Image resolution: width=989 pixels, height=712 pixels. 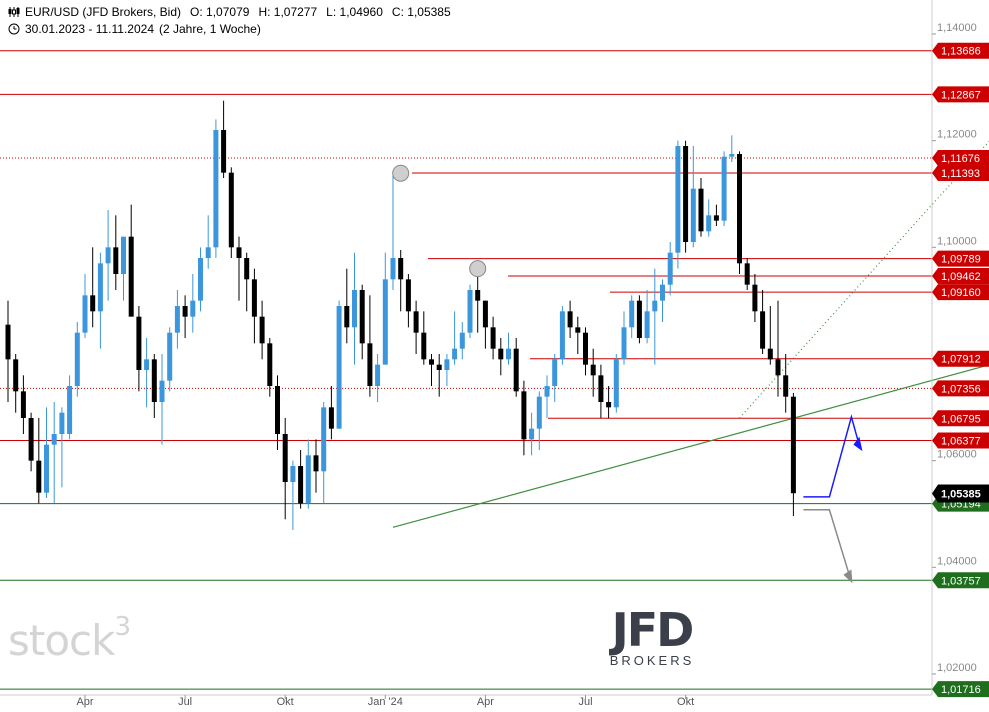 I want to click on level-badge: 1,09462, so click(x=960, y=276).